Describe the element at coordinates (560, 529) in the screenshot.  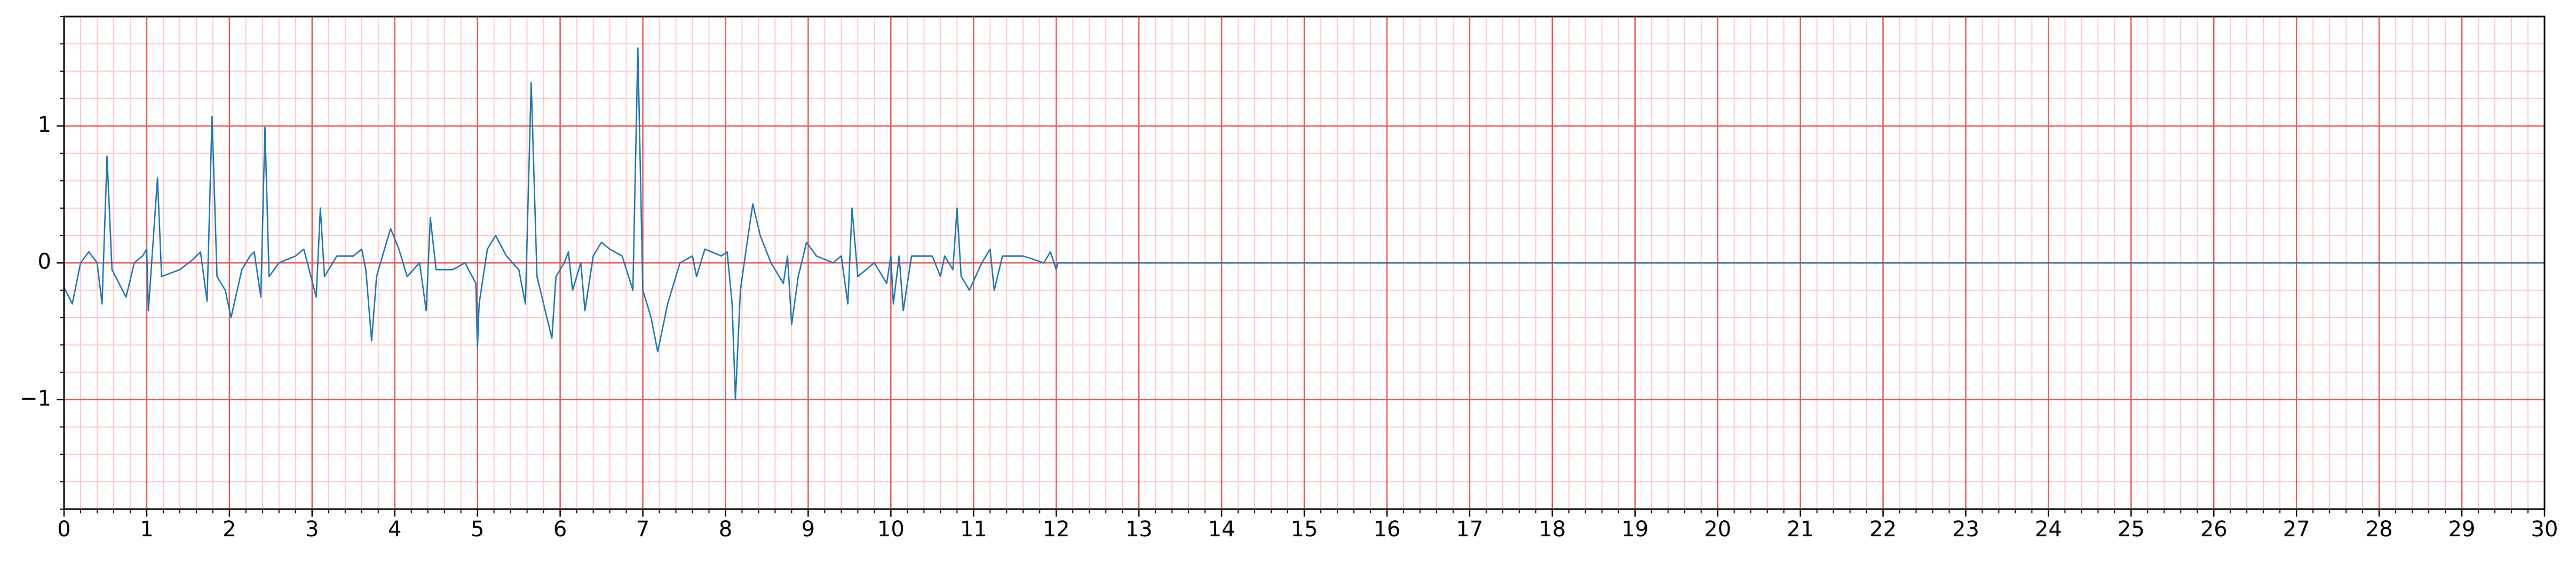
I see `x-tick-label: 6` at that location.